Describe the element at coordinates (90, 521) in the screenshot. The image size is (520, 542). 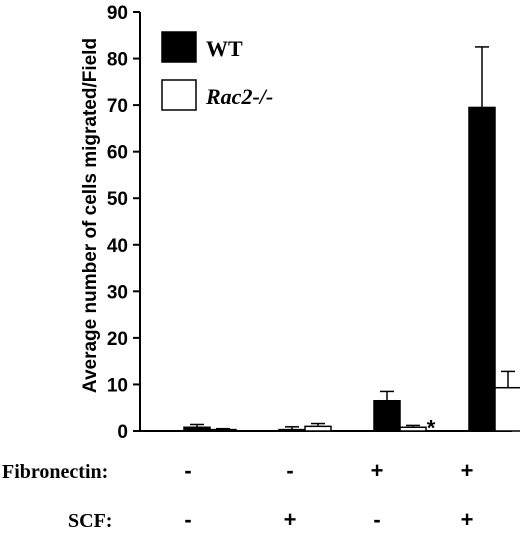
I see `scf-row-label: SCF:` at that location.